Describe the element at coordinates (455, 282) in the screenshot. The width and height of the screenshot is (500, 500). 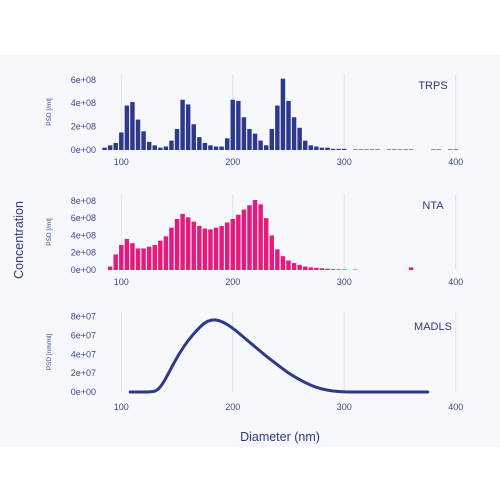
I see `x-tick-label: 400` at that location.